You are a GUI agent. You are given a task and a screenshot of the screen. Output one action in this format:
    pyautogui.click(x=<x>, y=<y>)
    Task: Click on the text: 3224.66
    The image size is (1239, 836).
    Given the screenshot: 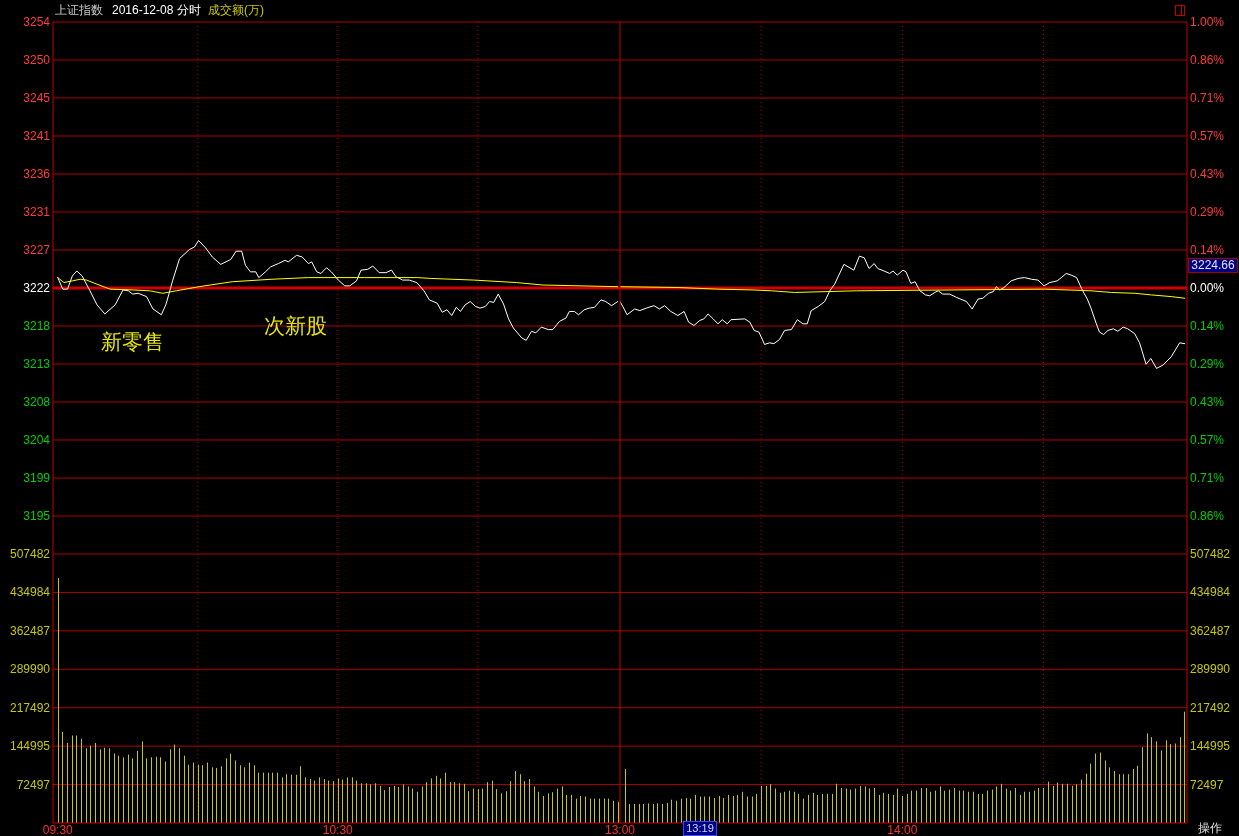 What is the action you would take?
    pyautogui.click(x=1213, y=265)
    